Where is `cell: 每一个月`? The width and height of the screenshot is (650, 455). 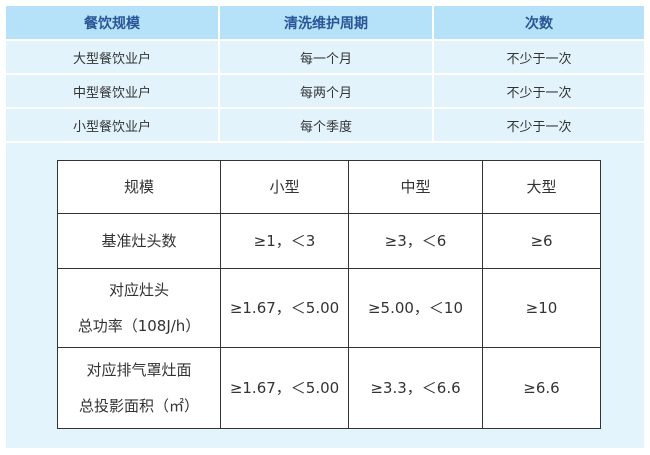 cell: 每一个月 is located at coordinates (326, 57).